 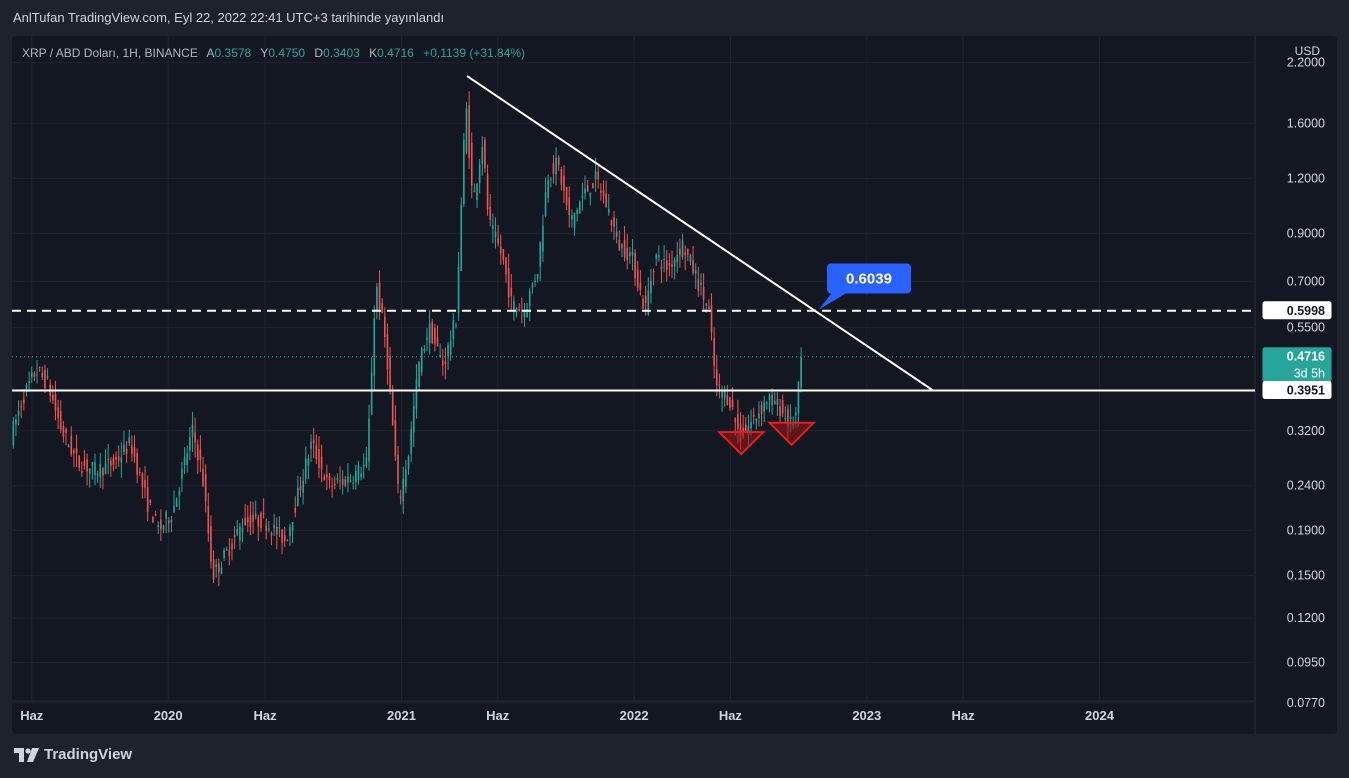 I want to click on callout-pointer, so click(x=833, y=300).